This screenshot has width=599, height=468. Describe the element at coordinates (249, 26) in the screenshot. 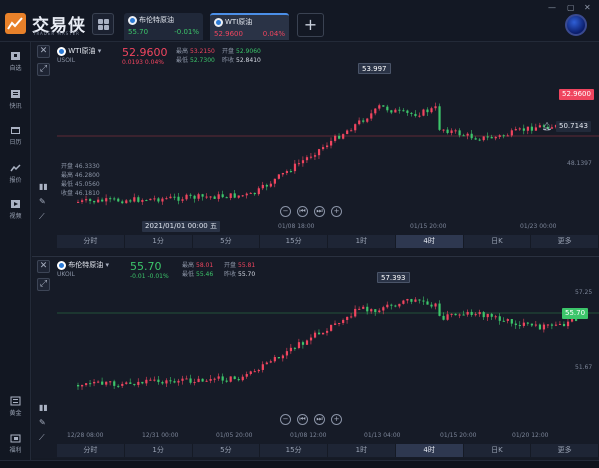

I see `tab-wti: WTI原油 52.9600 0.04%` at that location.